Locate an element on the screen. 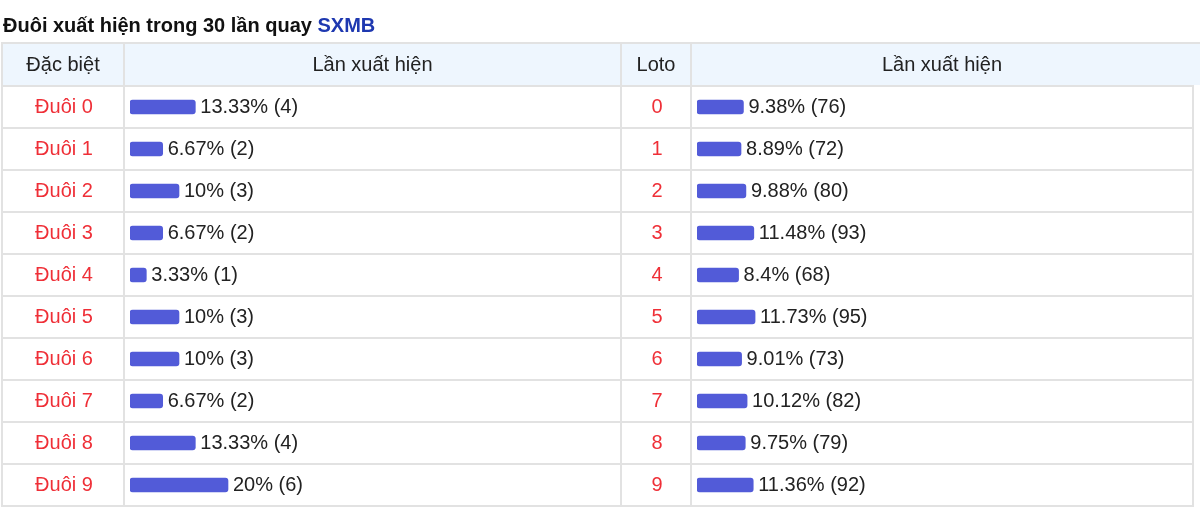  y-tick-label: Đuôi 9 is located at coordinates (64, 483).